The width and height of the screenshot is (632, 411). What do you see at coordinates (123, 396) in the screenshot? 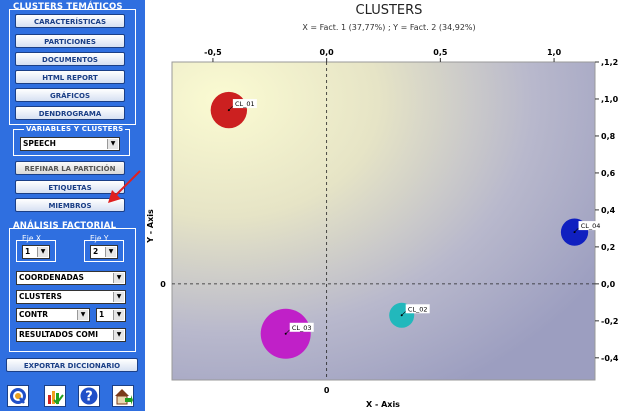
I see `home-export-icon` at bounding box center [123, 396].